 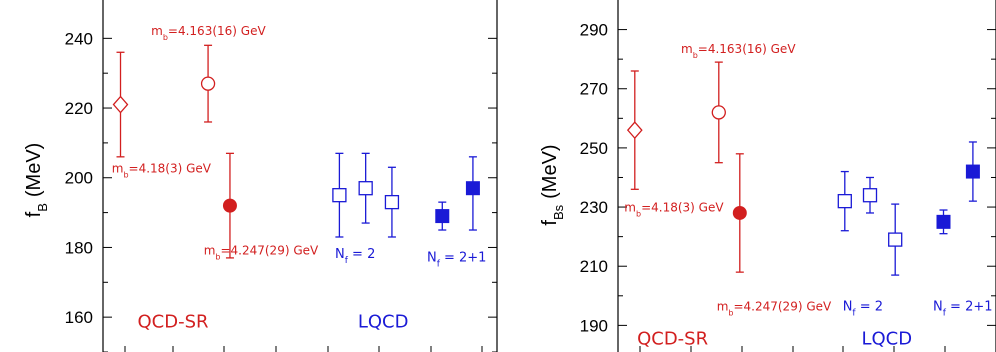 What do you see at coordinates (79, 317) in the screenshot?
I see `y-tick-label: 160` at bounding box center [79, 317].